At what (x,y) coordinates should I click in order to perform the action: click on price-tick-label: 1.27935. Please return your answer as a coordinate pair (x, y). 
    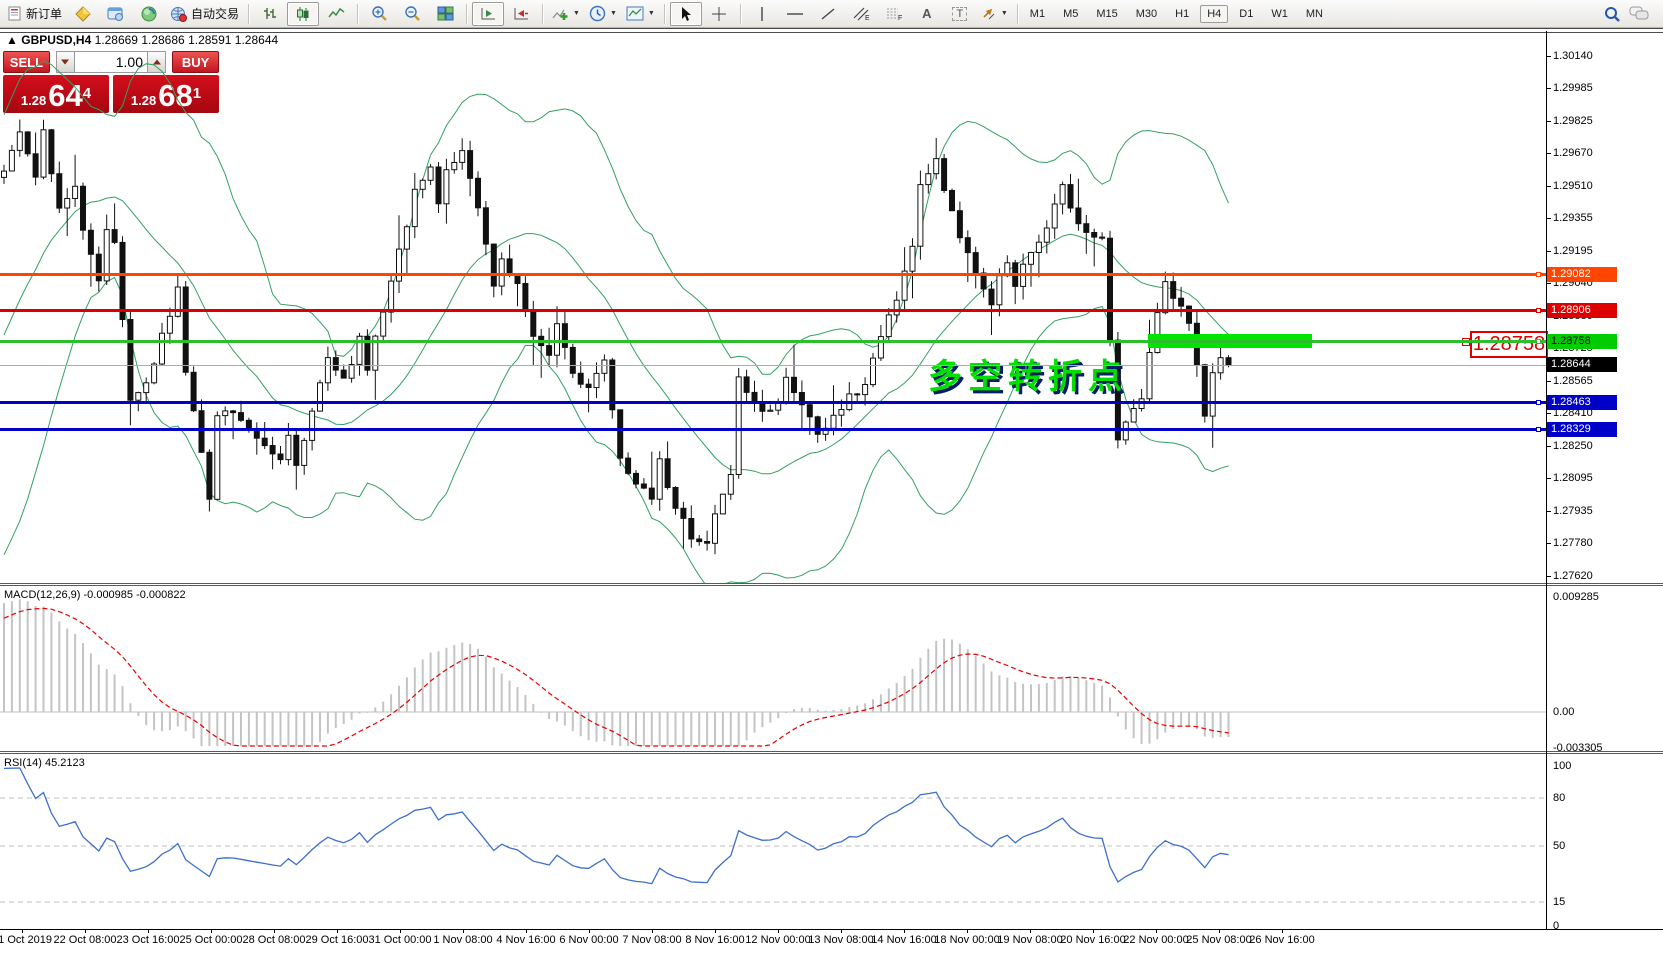
    Looking at the image, I should click on (1573, 511).